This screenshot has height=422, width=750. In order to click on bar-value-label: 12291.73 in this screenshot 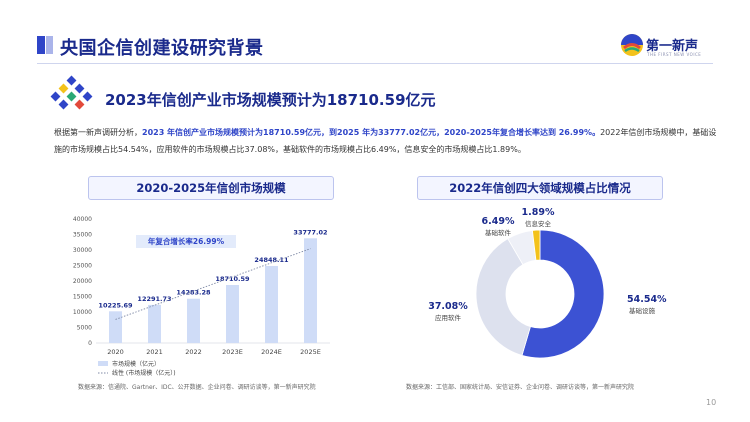, I will do `click(154, 299)`.